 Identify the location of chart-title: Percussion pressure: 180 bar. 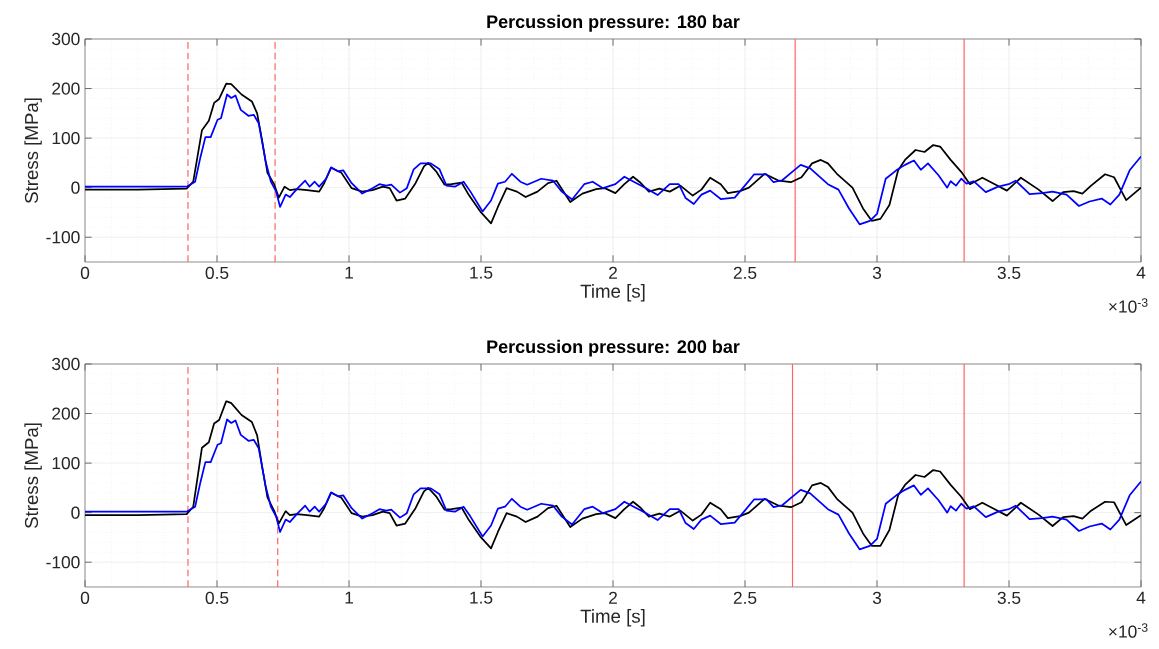
(613, 23).